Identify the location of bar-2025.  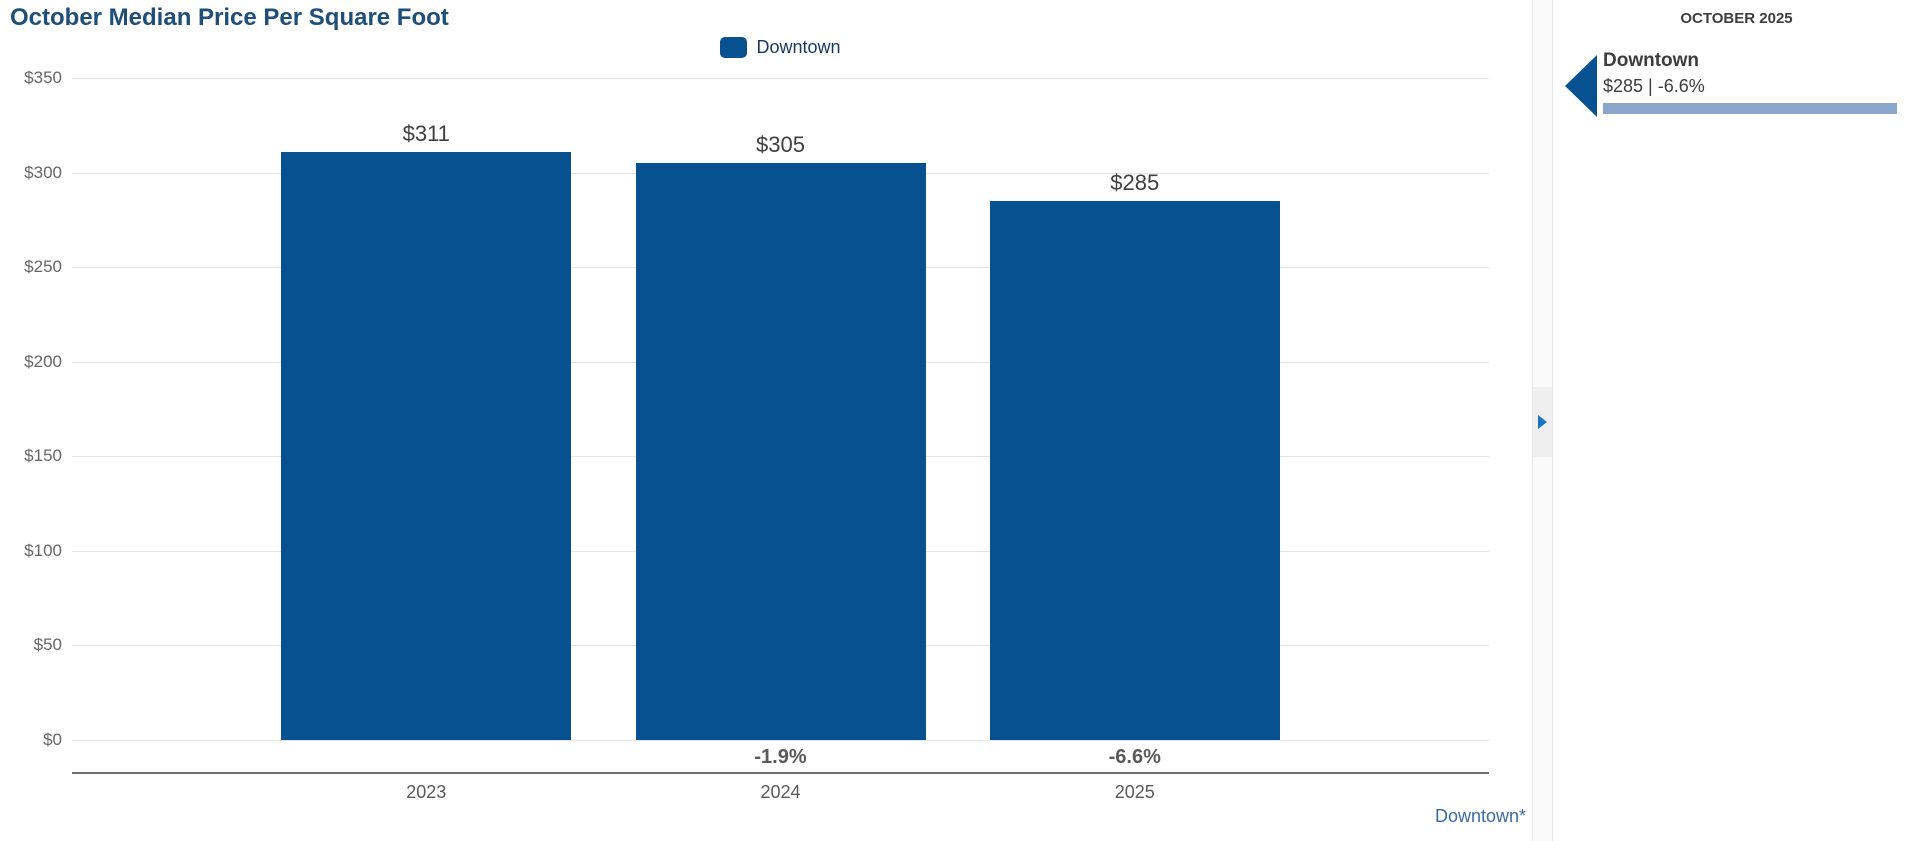
(1134, 470).